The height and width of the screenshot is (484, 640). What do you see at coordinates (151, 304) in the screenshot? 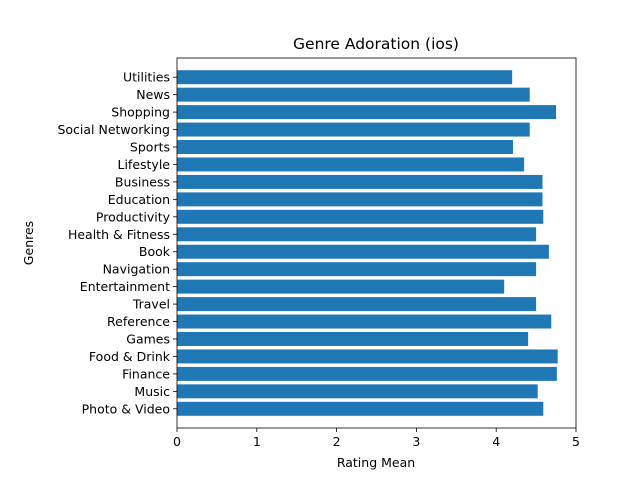
I see `y-tick-label: Travel` at bounding box center [151, 304].